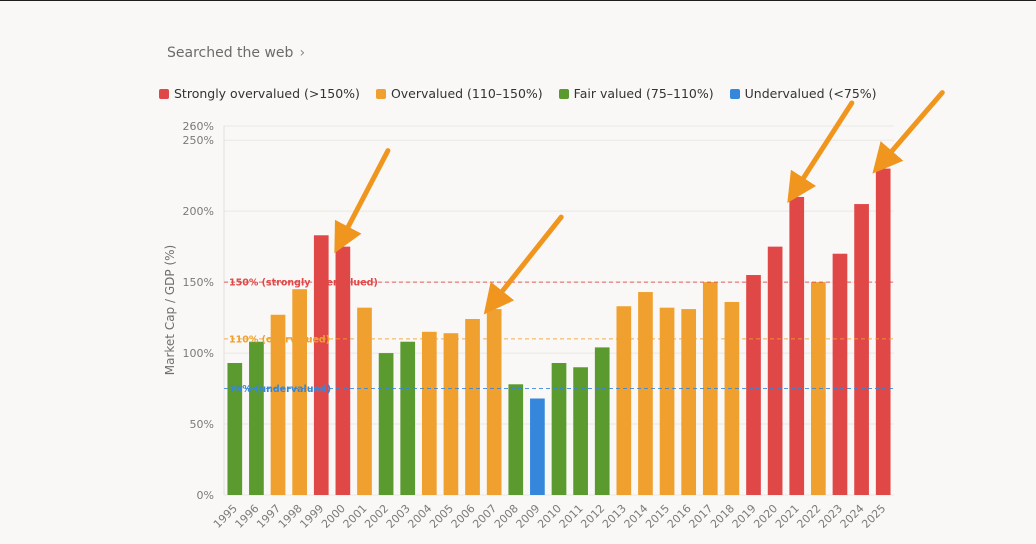 Image resolution: width=1036 pixels, height=544 pixels. I want to click on x-tick-label: 2011, so click(571, 516).